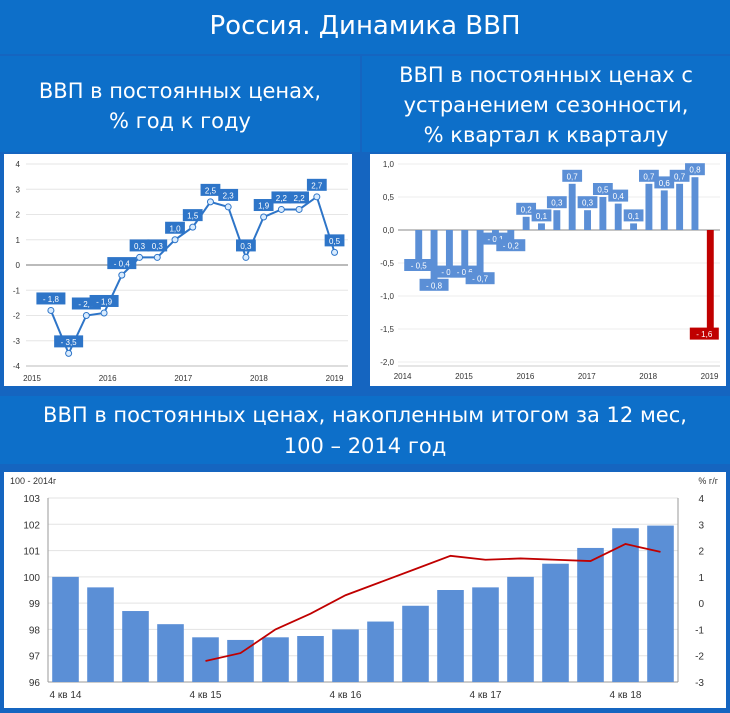 This screenshot has height=713, width=730. What do you see at coordinates (387, 362) in the screenshot?
I see `y-tick-label: -2,0` at bounding box center [387, 362].